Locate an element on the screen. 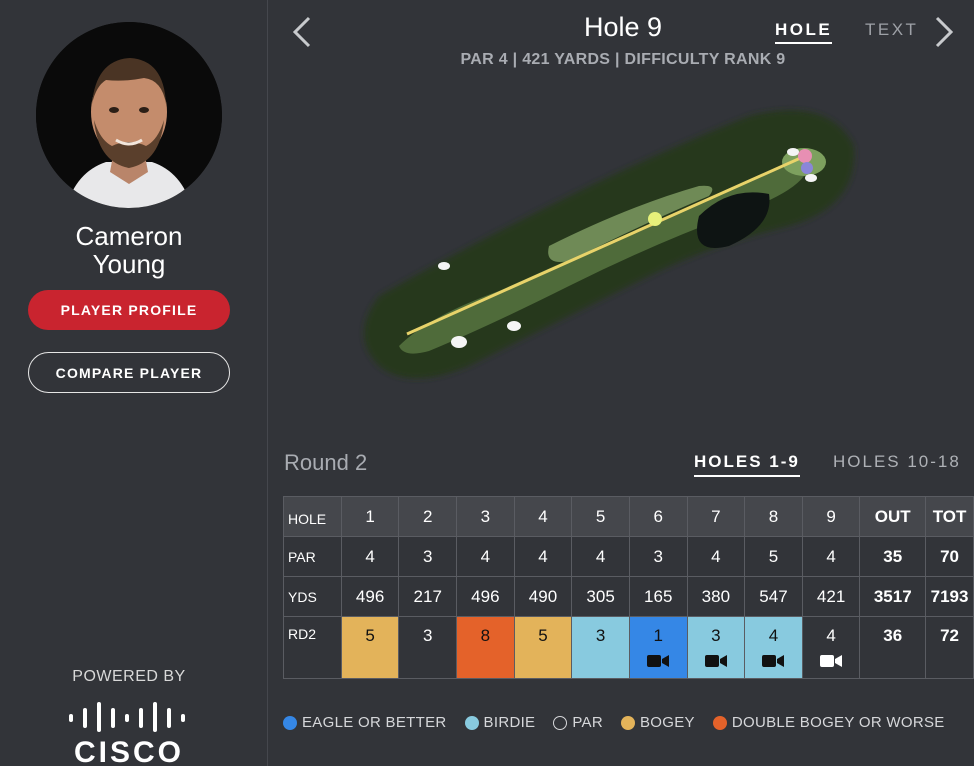 This screenshot has height=766, width=974. birdie-dot-icon is located at coordinates (471, 722).